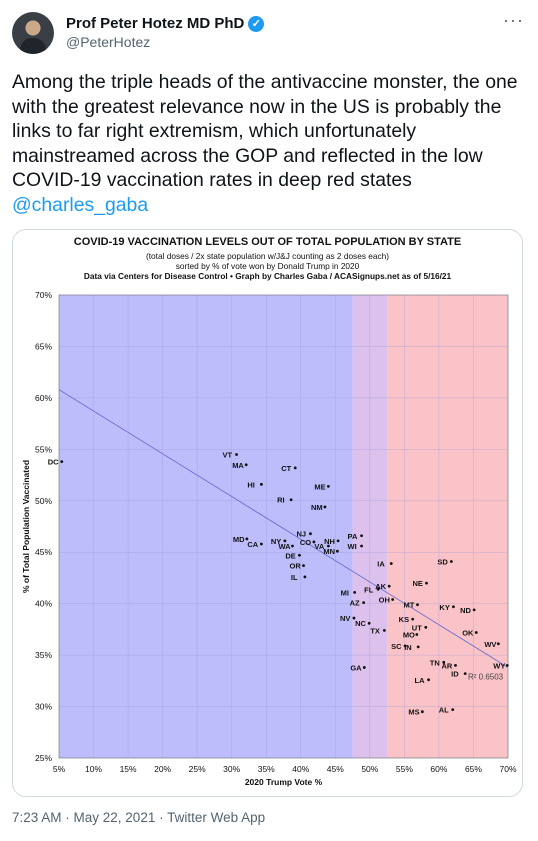 This screenshot has height=841, width=538. Describe the element at coordinates (314, 542) in the screenshot. I see `point-co` at that location.